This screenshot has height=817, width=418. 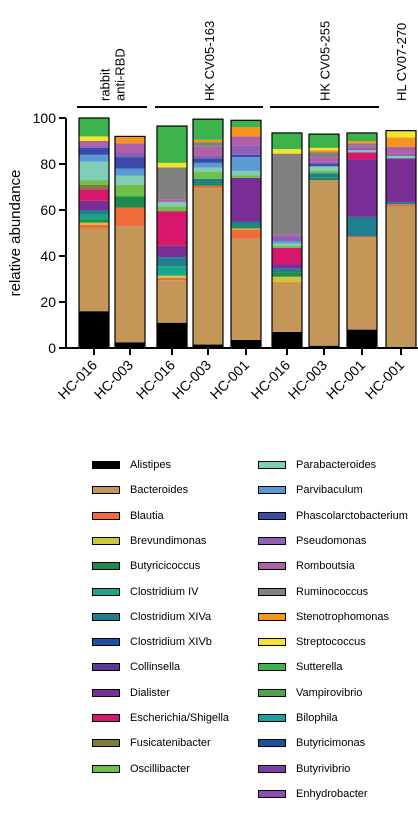 What do you see at coordinates (336, 465) in the screenshot?
I see `legend-label: Parabacteroides` at bounding box center [336, 465].